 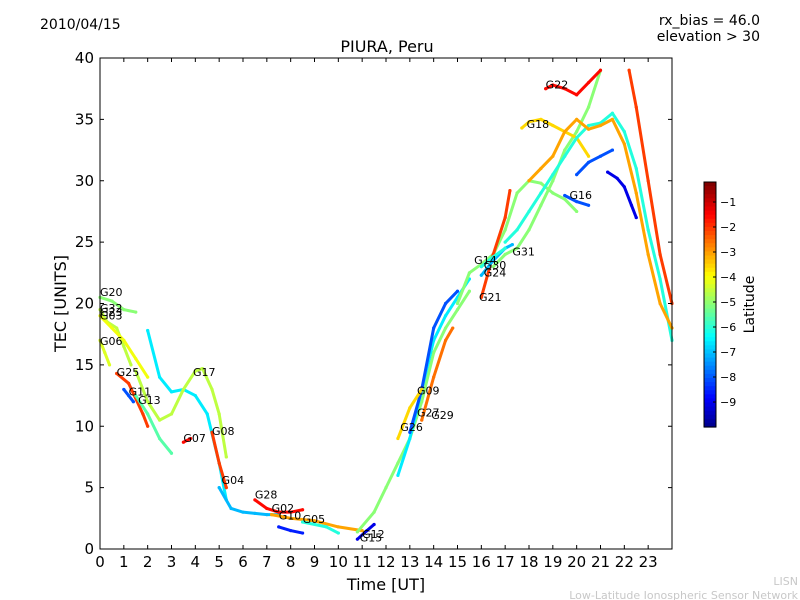 What do you see at coordinates (84, 426) in the screenshot?
I see `y-tick-label: 10` at bounding box center [84, 426].